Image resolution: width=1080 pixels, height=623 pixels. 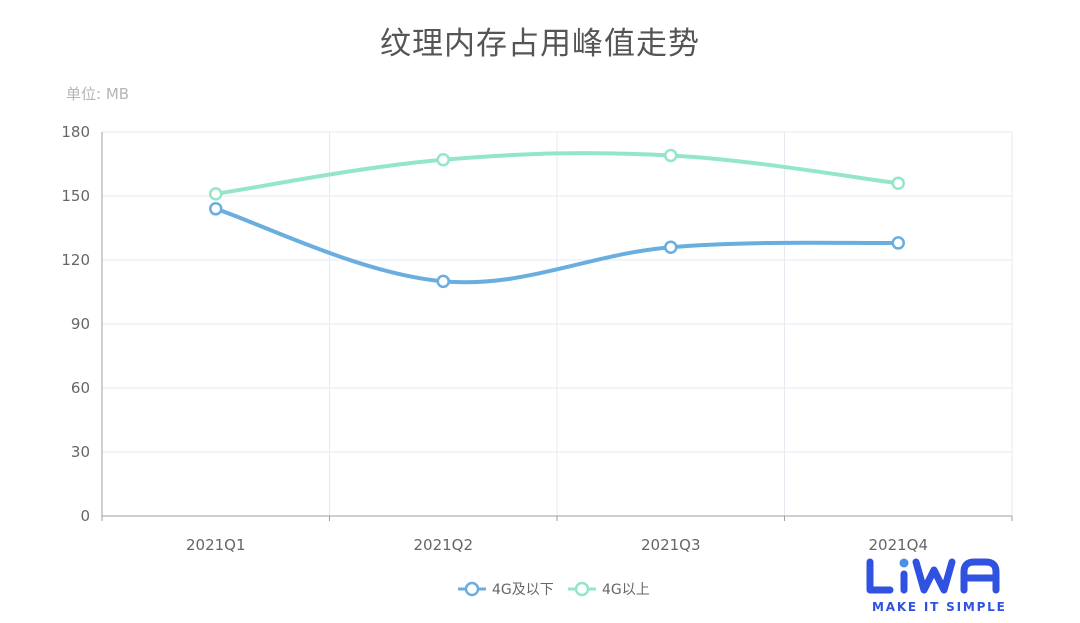 What do you see at coordinates (75, 196) in the screenshot?
I see `y-tick-label: 150` at bounding box center [75, 196].